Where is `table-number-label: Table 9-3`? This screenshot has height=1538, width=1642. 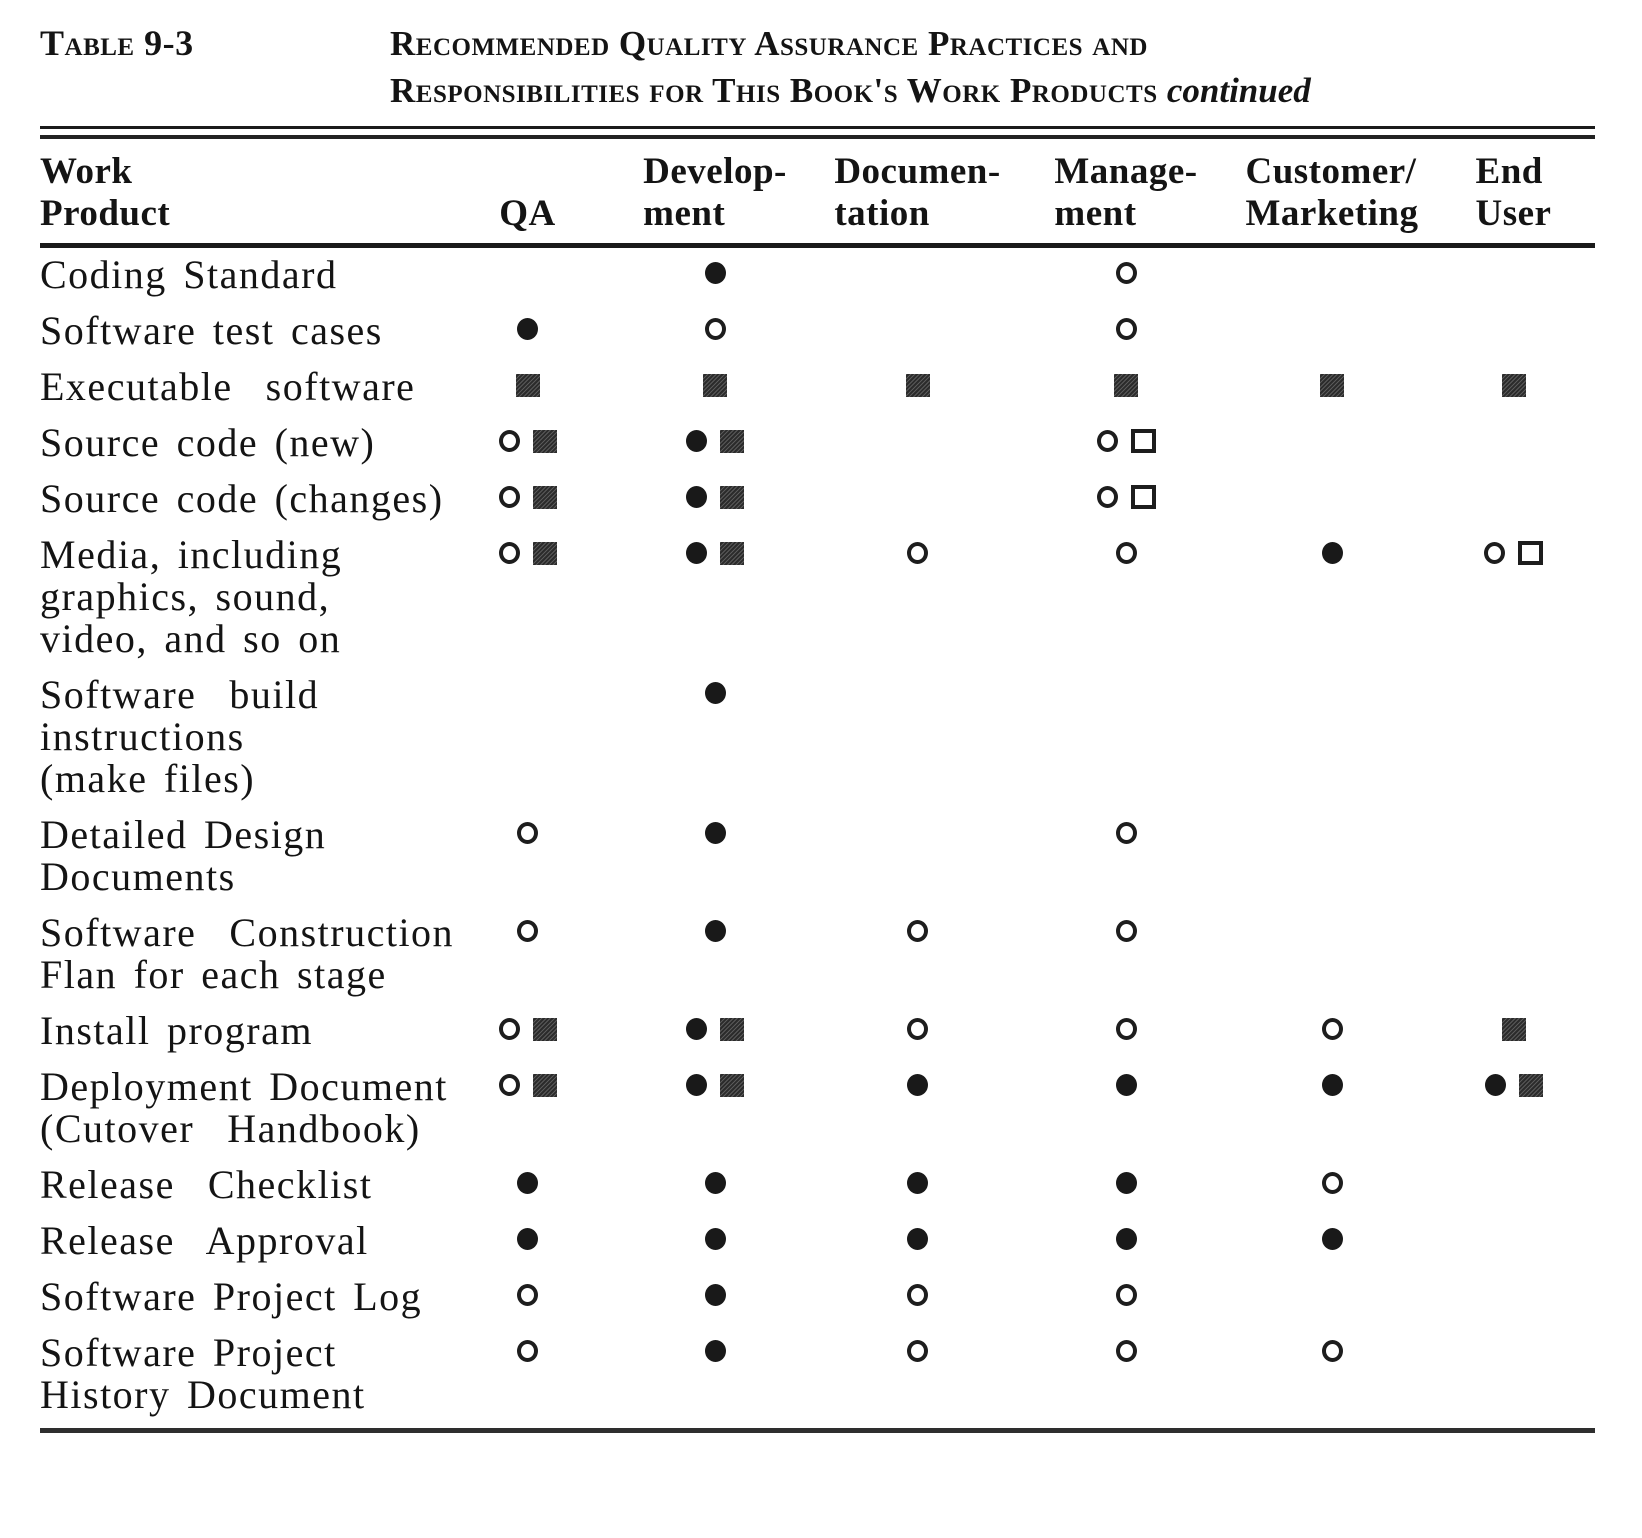 table-number-label: Table 9-3 is located at coordinates (117, 43).